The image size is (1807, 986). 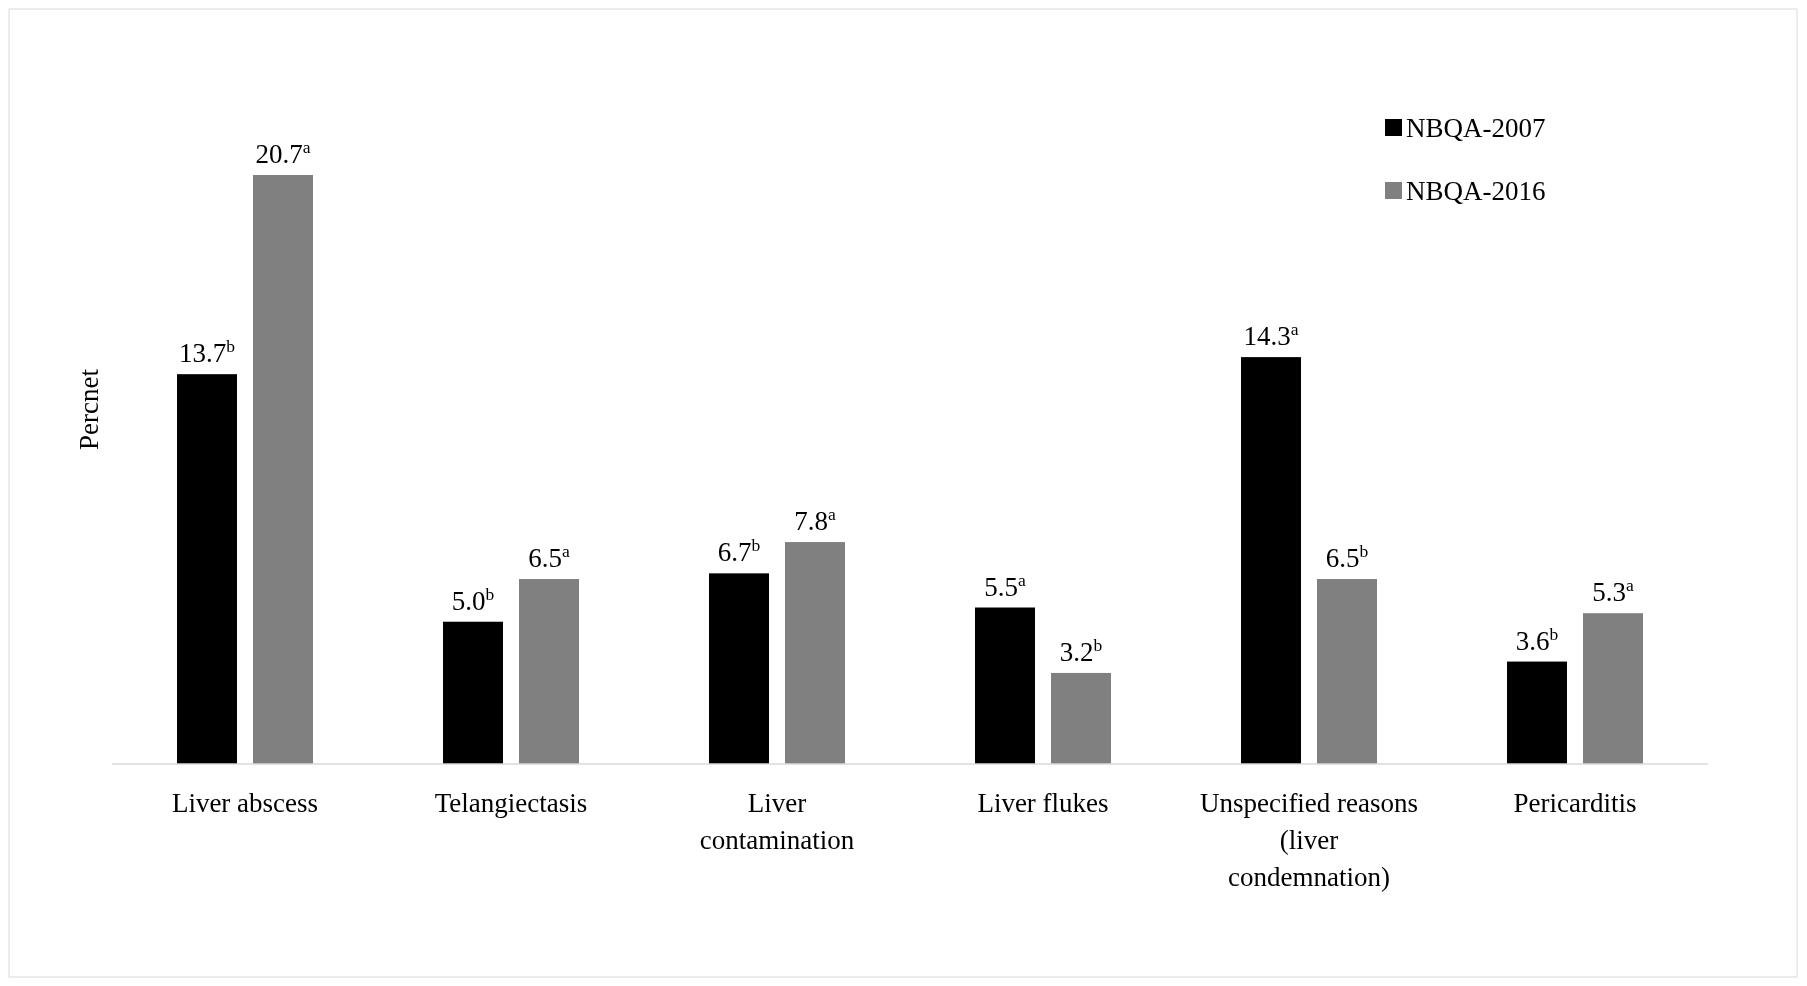 What do you see at coordinates (1347, 557) in the screenshot?
I see `data-label: 6.5$^{b}$` at bounding box center [1347, 557].